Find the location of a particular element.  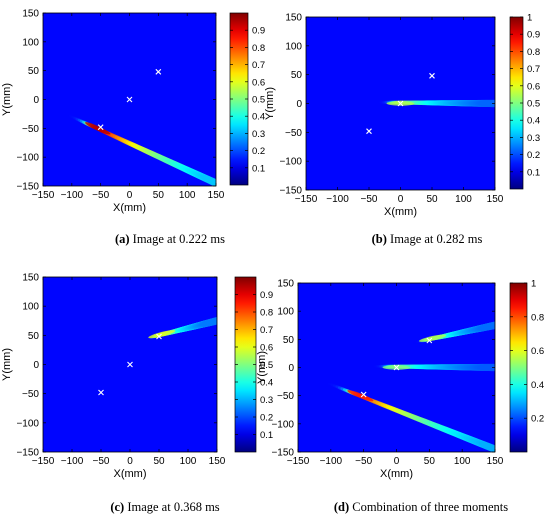

caption-c-label: (c) is located at coordinates (117, 507).